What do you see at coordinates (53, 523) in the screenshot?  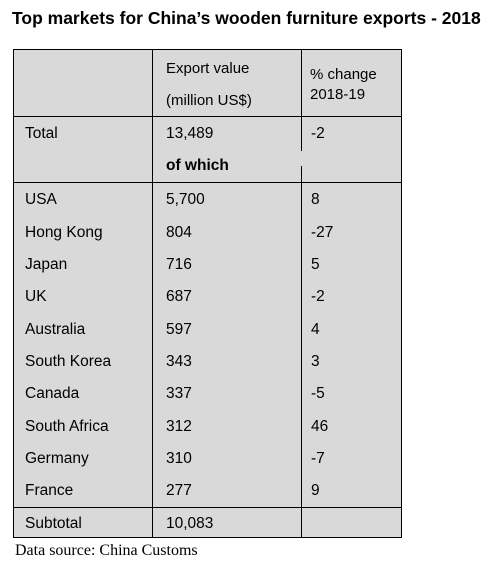 I see `subtotal-label: Subtotal` at bounding box center [53, 523].